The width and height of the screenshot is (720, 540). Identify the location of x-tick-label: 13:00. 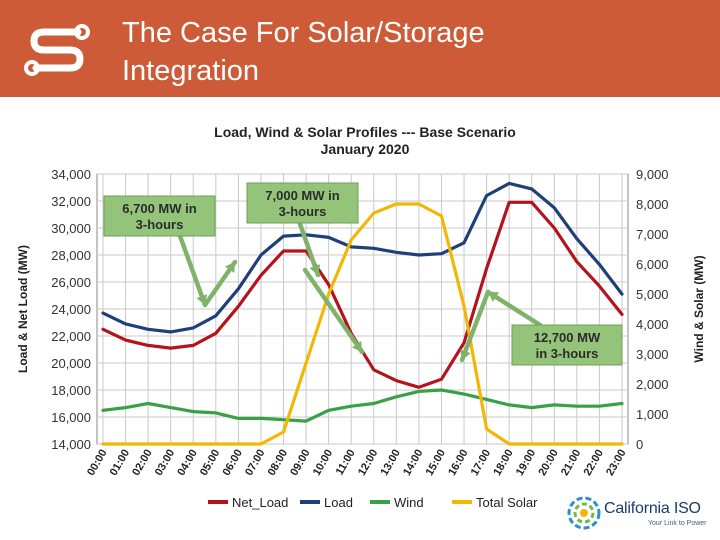
(390, 463).